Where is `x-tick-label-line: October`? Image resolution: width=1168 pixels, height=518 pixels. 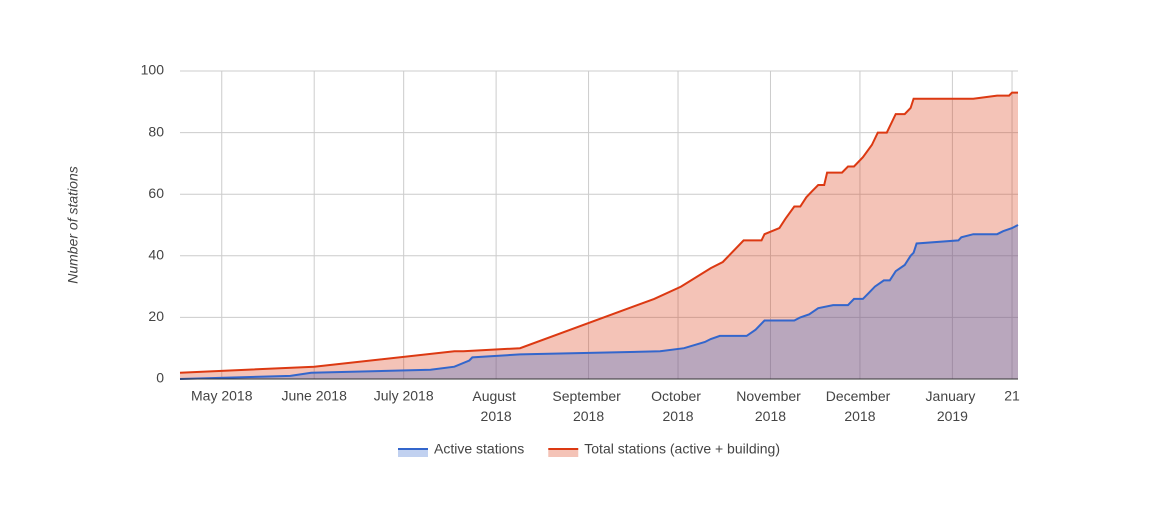
x-tick-label-line: October is located at coordinates (678, 396).